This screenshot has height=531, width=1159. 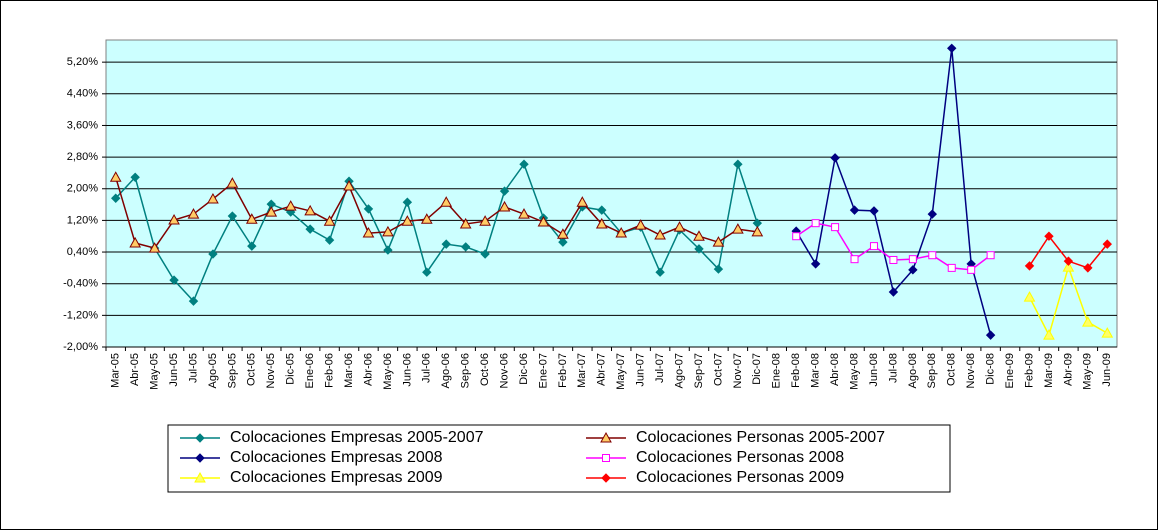 What do you see at coordinates (621, 371) in the screenshot?
I see `x-tick-label: May-07` at bounding box center [621, 371].